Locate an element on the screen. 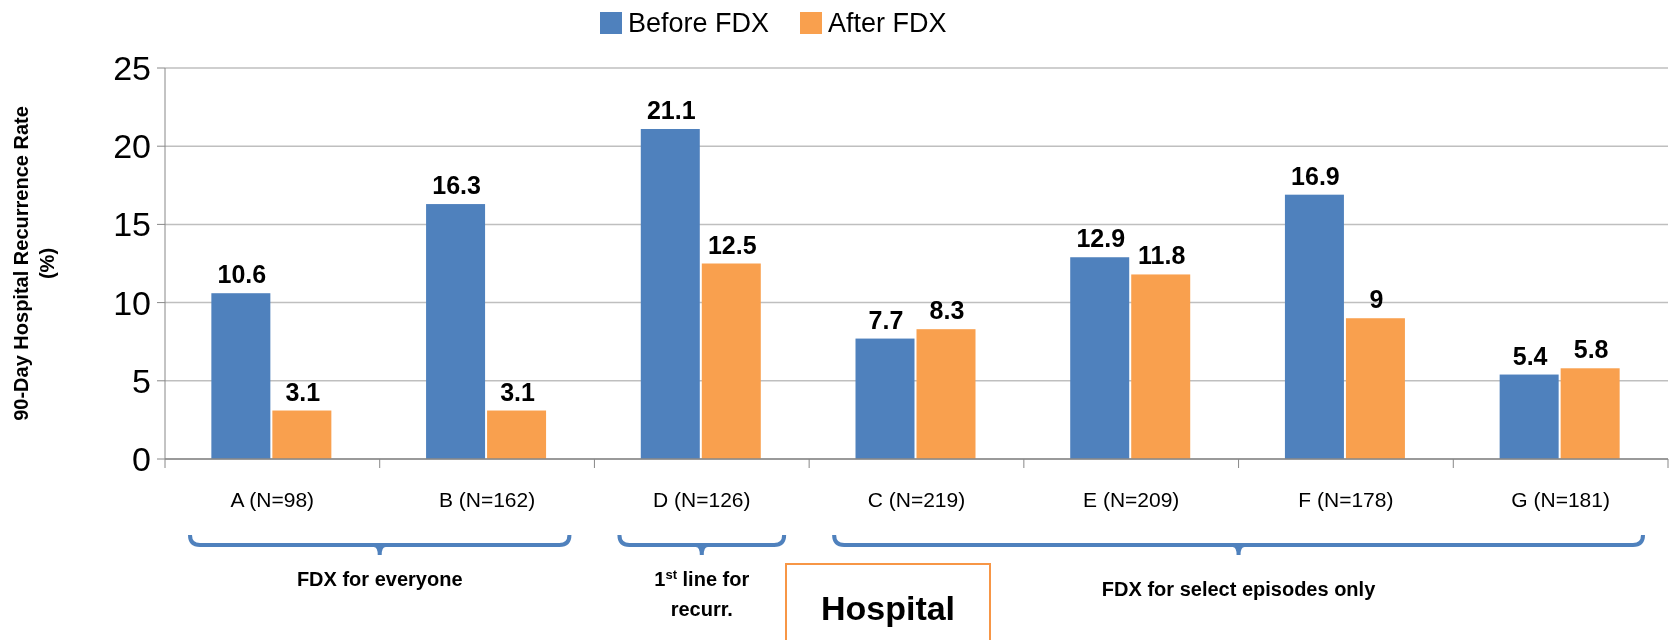 The height and width of the screenshot is (640, 1673). y-tick-label: 5 is located at coordinates (141, 380).